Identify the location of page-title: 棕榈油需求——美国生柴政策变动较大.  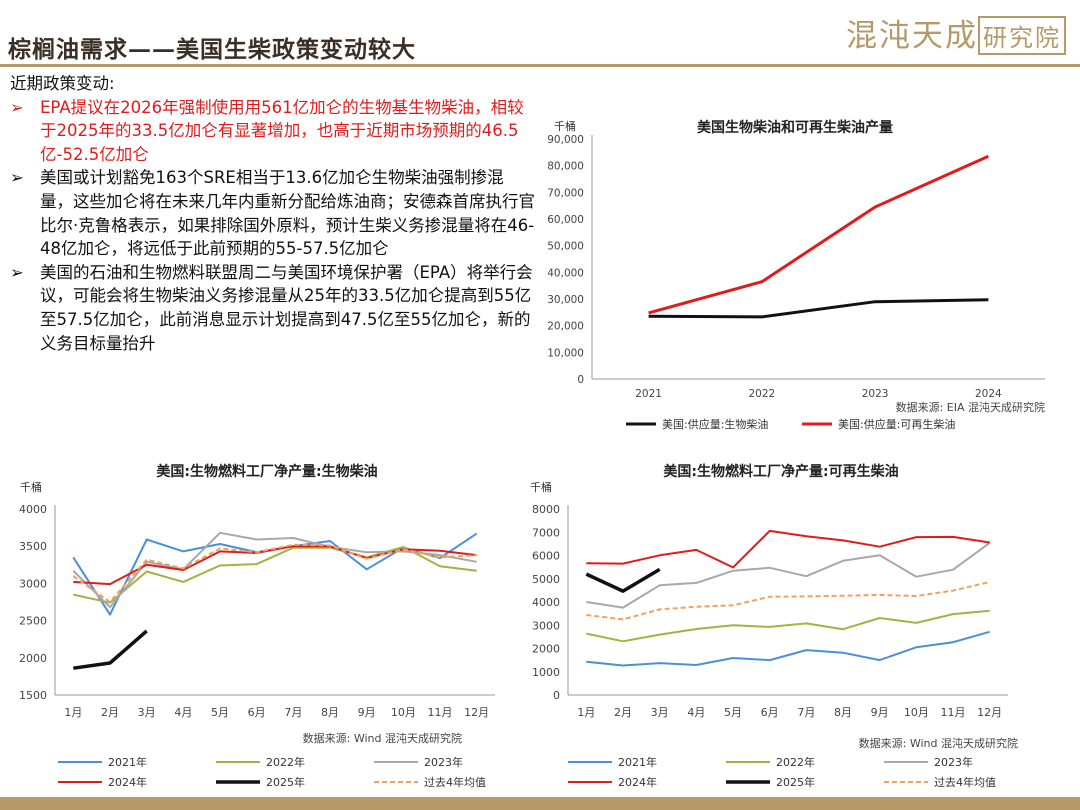
(212, 49).